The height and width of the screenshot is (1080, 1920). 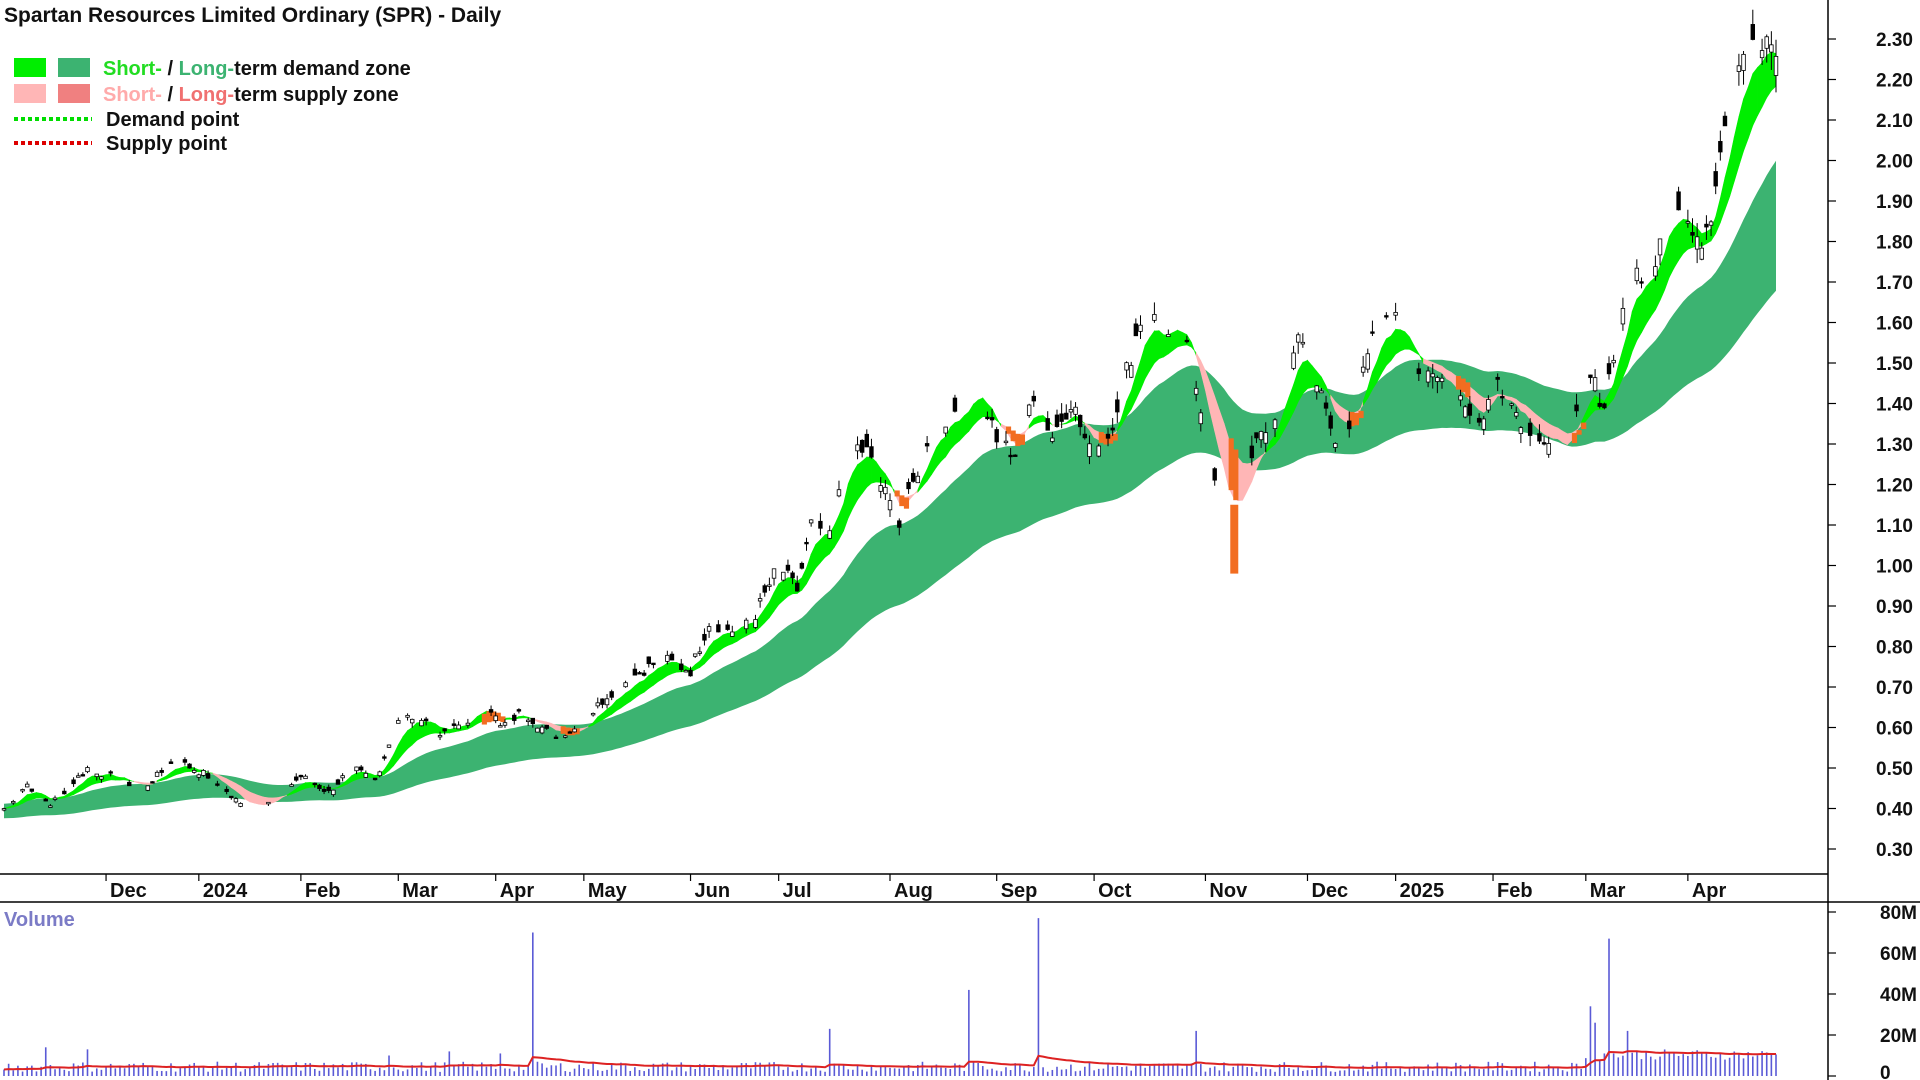 I want to click on volume-moving-average, so click(x=889, y=1060).